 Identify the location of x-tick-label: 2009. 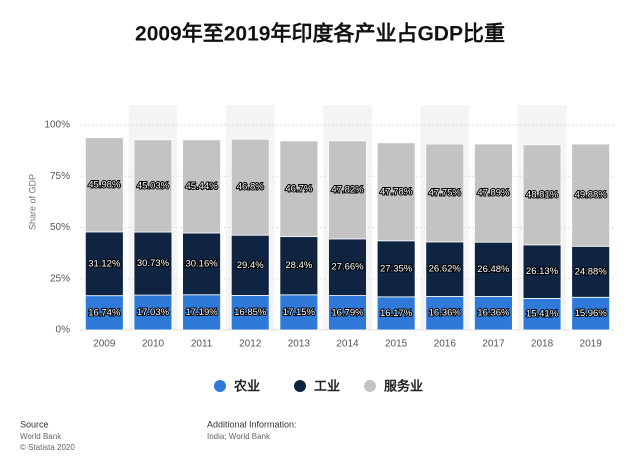
(104, 344).